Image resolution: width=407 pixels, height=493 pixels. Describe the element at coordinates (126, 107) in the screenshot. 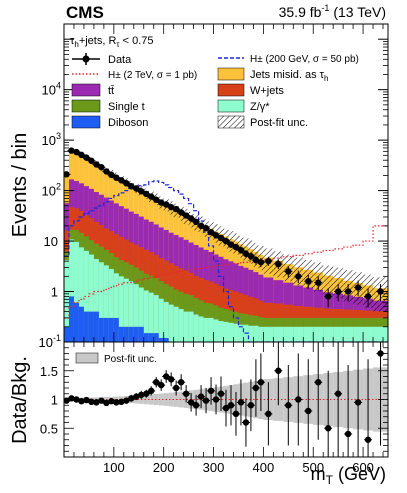

I see `legend-singlet-label: Single t` at that location.